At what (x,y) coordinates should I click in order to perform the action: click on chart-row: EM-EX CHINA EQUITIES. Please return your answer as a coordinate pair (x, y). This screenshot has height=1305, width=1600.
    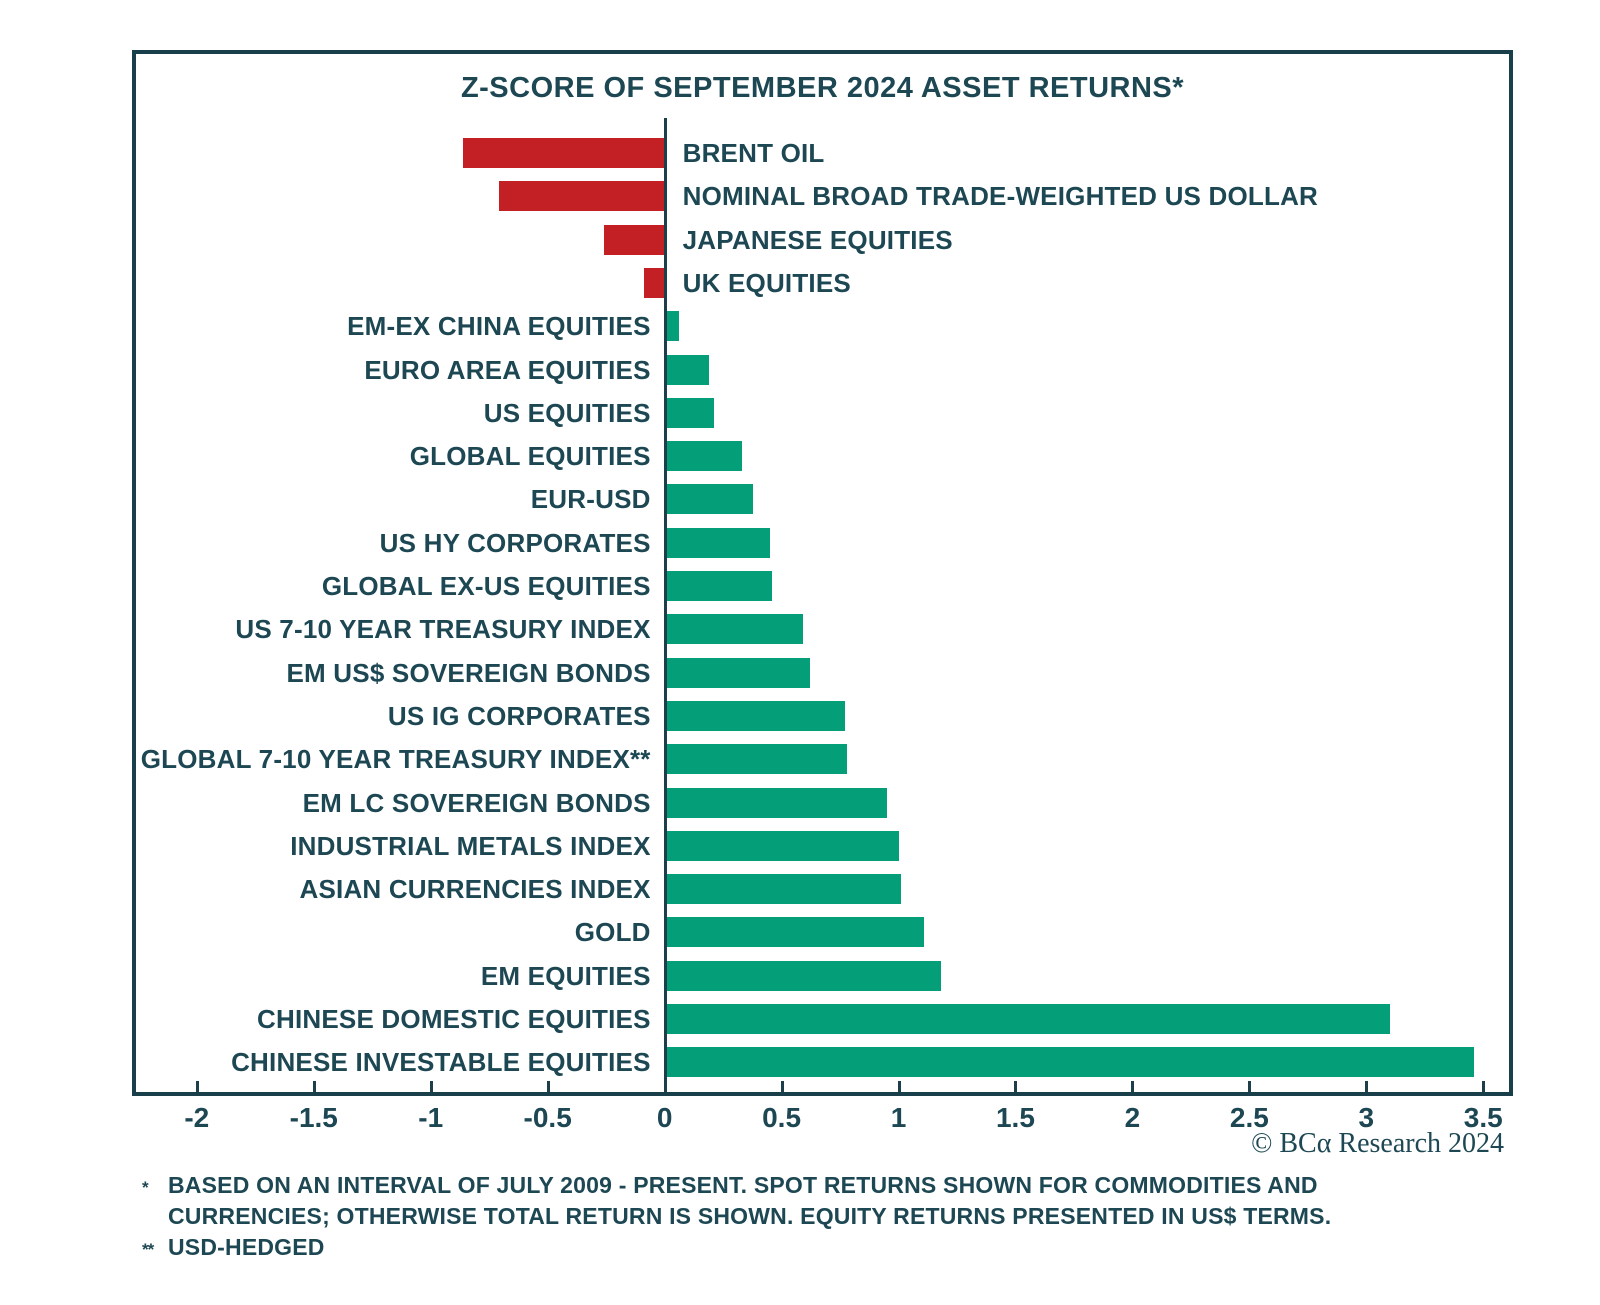
    Looking at the image, I should click on (822, 326).